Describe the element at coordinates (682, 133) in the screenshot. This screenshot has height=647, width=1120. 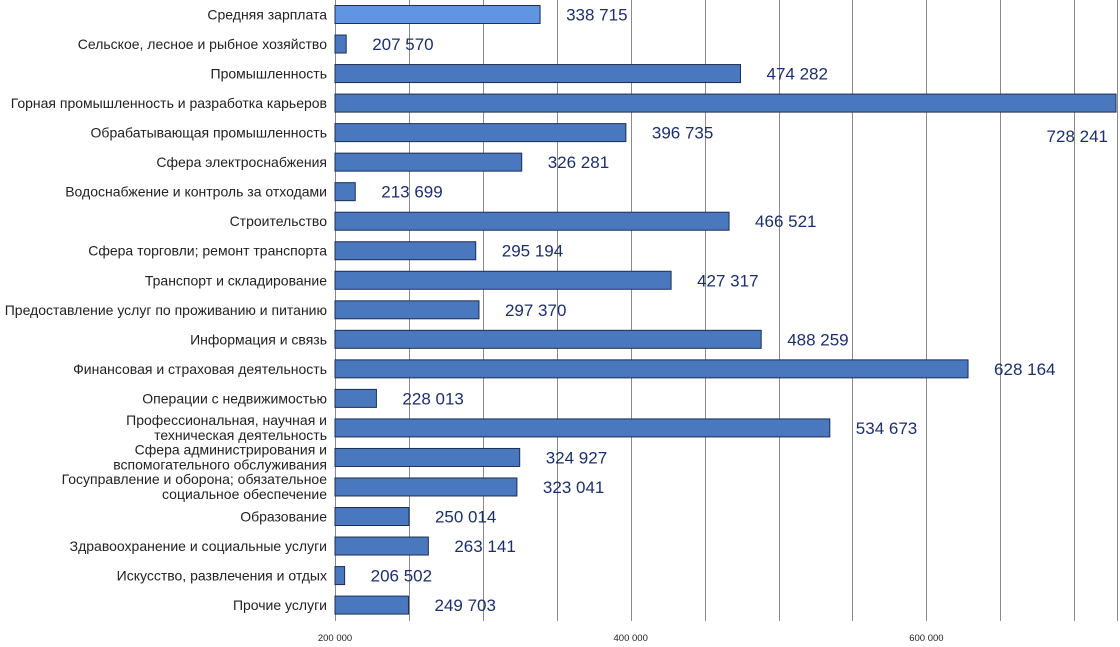
I see `value-label: 396 735` at that location.